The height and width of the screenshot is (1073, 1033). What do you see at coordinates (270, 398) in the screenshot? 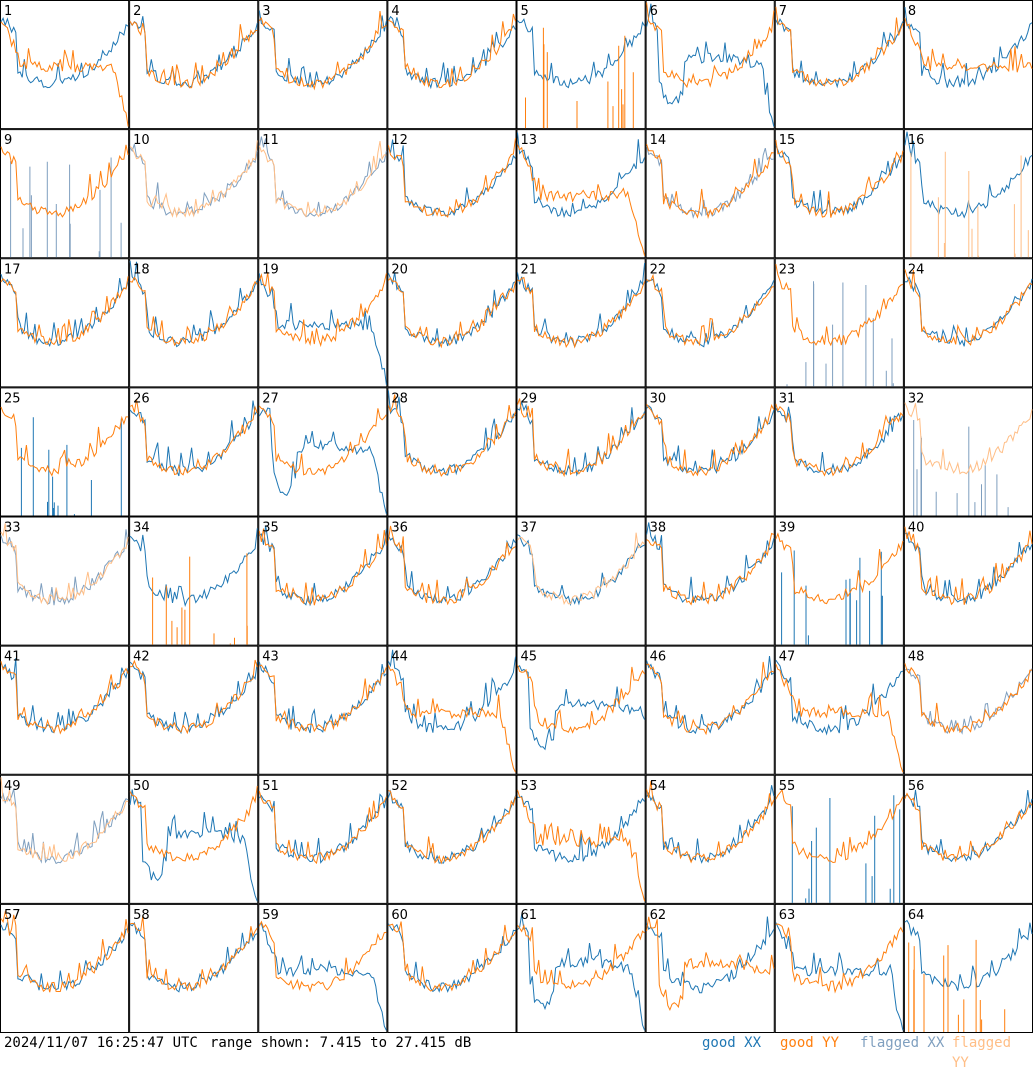
I see `tile-number-label: 27` at bounding box center [270, 398].